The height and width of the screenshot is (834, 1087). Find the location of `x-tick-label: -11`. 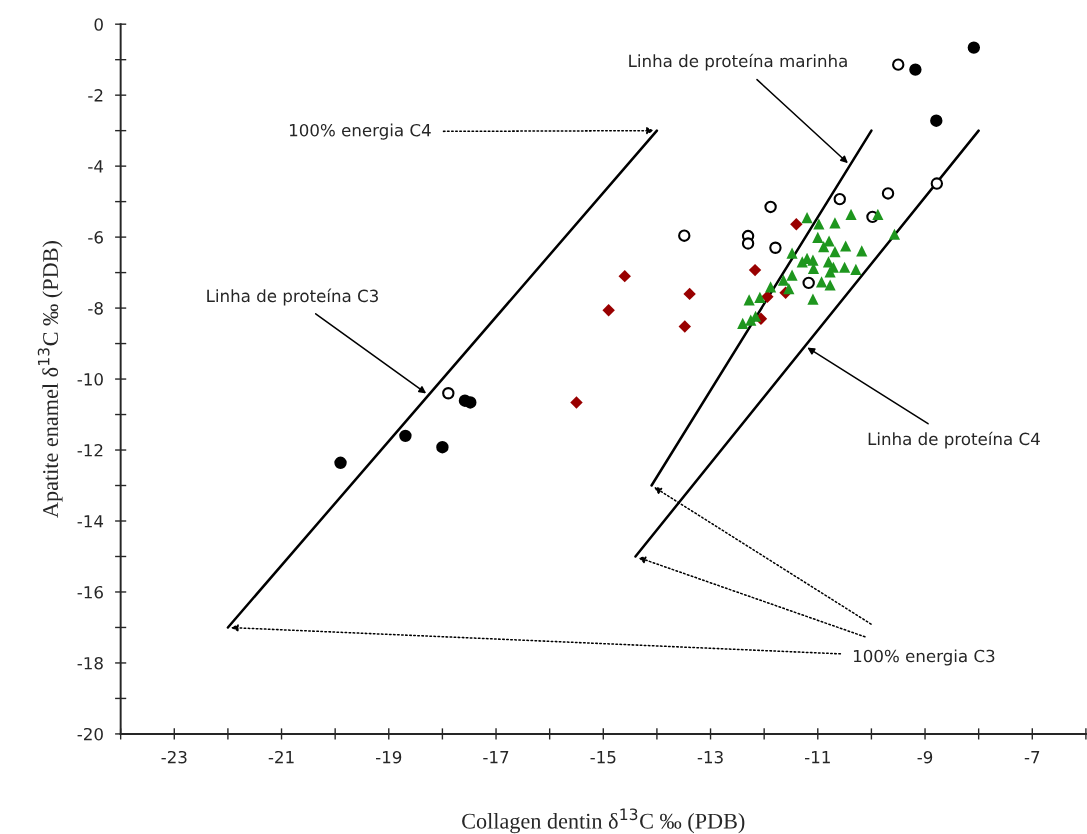

x-tick-label: -11 is located at coordinates (817, 757).